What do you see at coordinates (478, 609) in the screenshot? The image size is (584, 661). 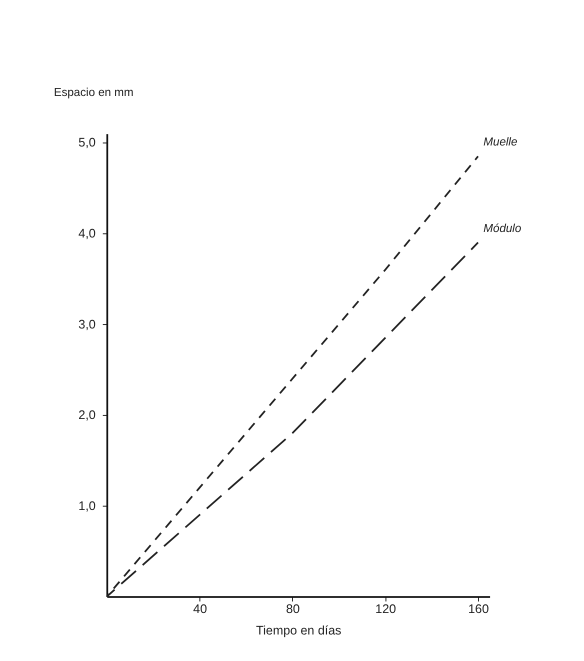 I see `x-tick-label: 160` at bounding box center [478, 609].